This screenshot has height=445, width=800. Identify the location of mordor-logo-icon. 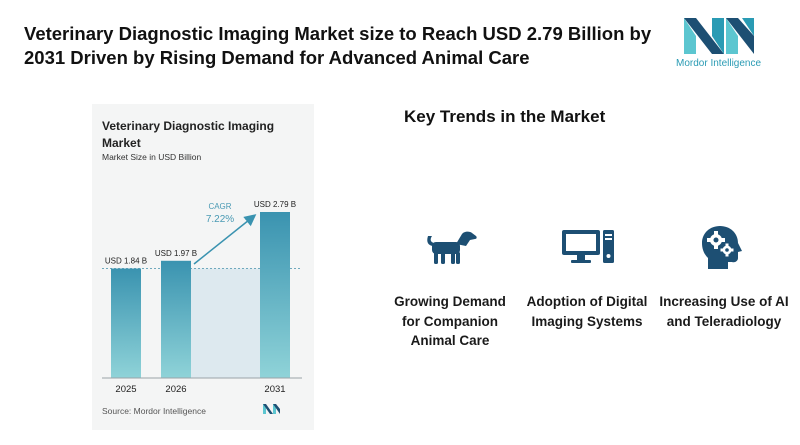
(719, 36).